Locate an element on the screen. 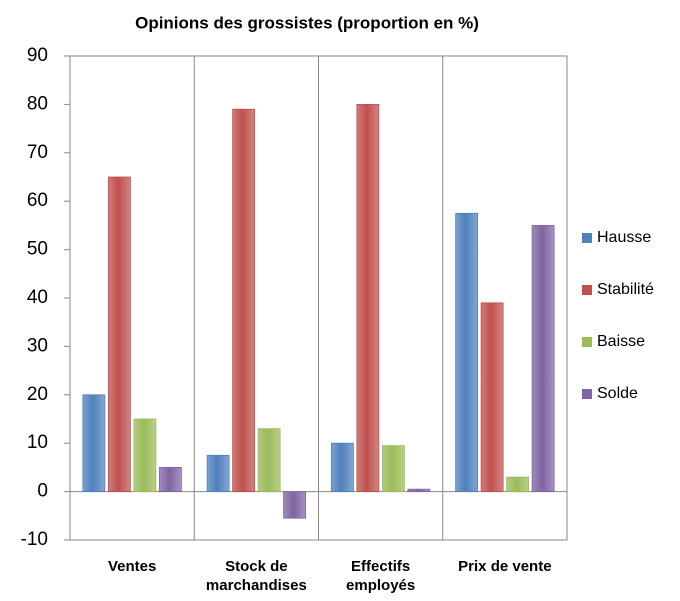  y-tick-label: 30 is located at coordinates (37, 345).